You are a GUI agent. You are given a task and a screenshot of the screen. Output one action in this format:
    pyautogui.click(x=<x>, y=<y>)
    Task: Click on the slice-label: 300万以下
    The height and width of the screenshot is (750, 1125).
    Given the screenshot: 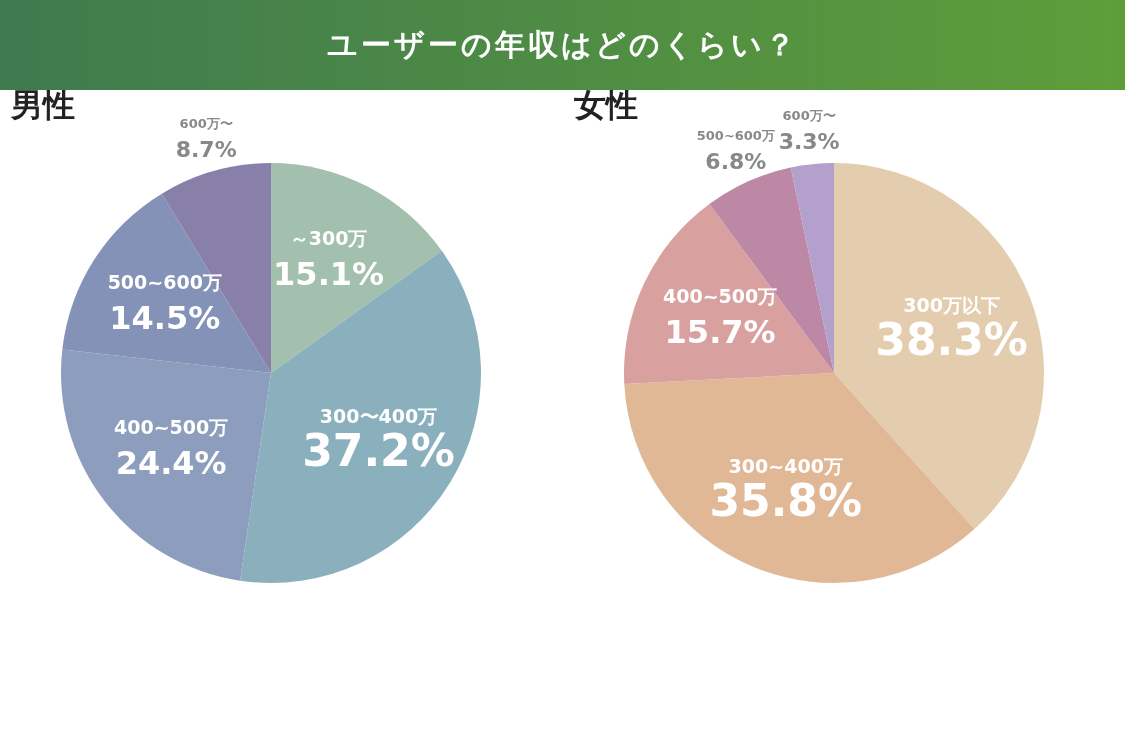 What is the action you would take?
    pyautogui.click(x=951, y=304)
    